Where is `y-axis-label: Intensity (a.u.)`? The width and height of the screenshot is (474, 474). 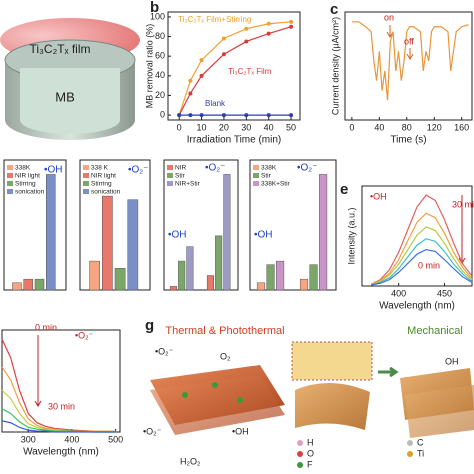
y-axis-label: Intensity (a.u.) is located at coordinates (351, 235).